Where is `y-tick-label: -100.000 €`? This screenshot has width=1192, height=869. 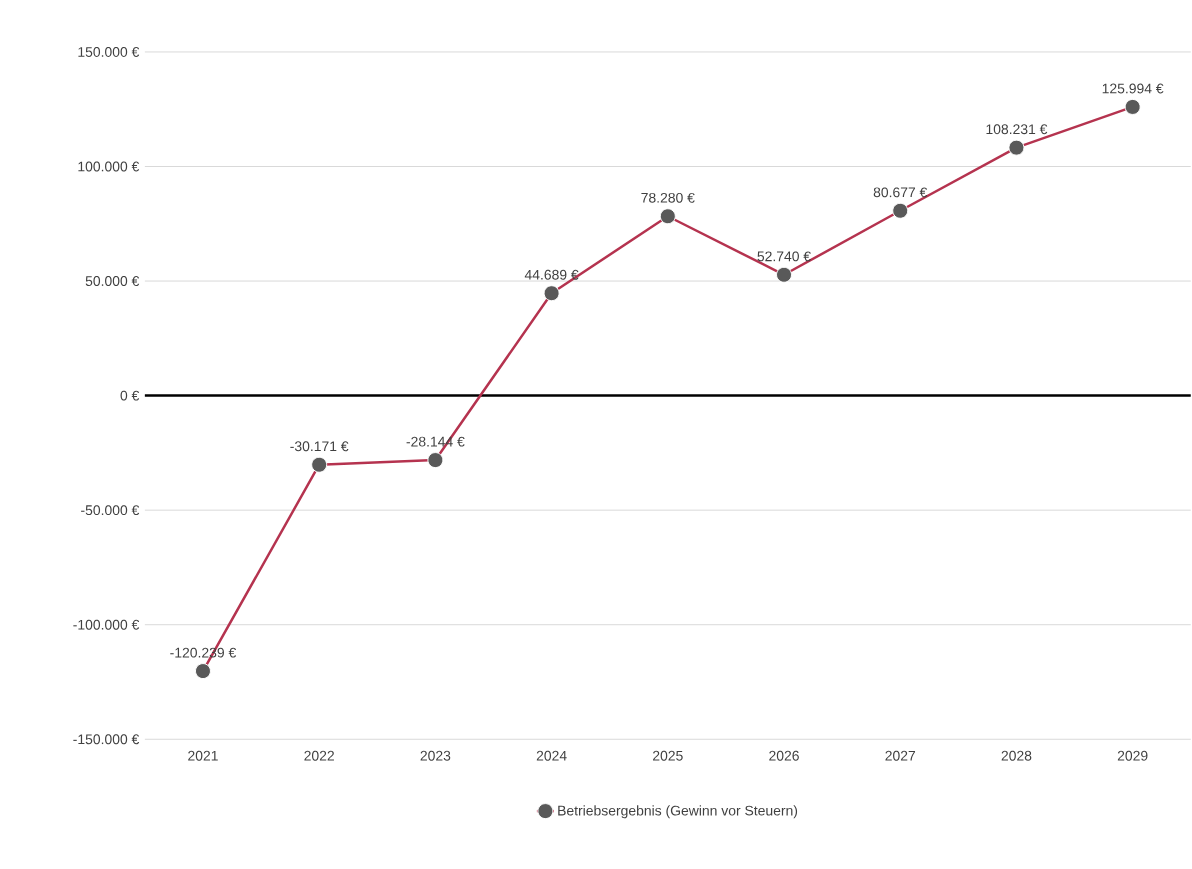
y-tick-label: -100.000 € is located at coordinates (106, 624).